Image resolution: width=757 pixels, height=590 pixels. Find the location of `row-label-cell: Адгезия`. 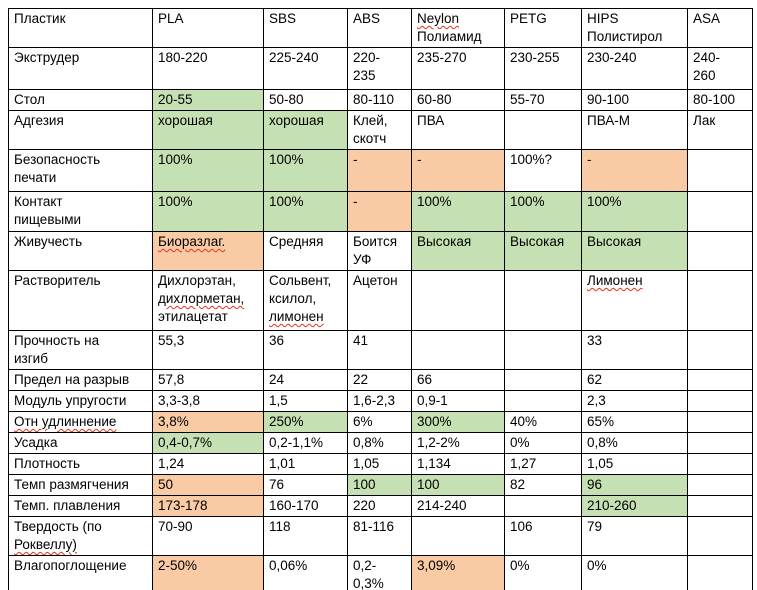

row-label-cell: Адгезия is located at coordinates (80, 130).